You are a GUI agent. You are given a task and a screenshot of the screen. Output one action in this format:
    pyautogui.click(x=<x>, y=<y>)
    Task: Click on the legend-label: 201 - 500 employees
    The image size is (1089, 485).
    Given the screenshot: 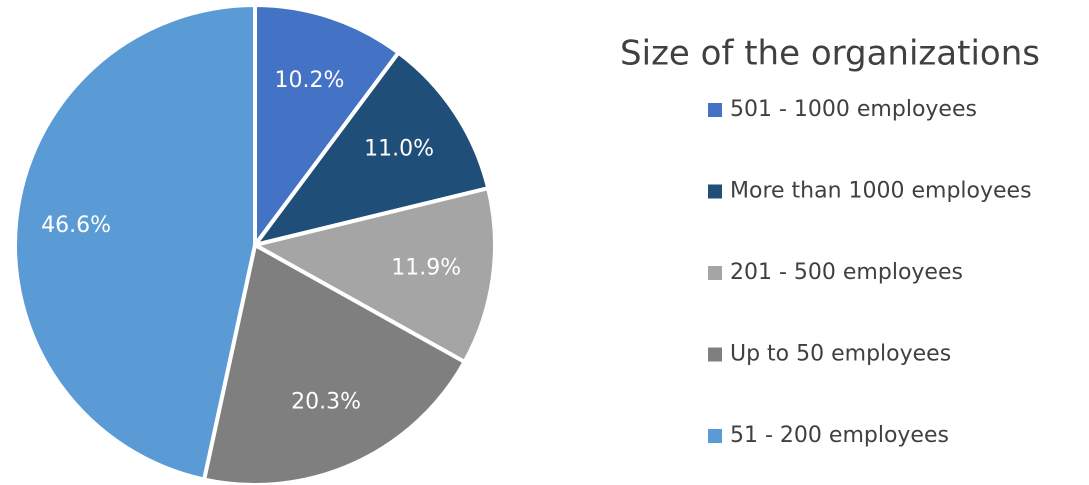 What is the action you would take?
    pyautogui.click(x=846, y=272)
    